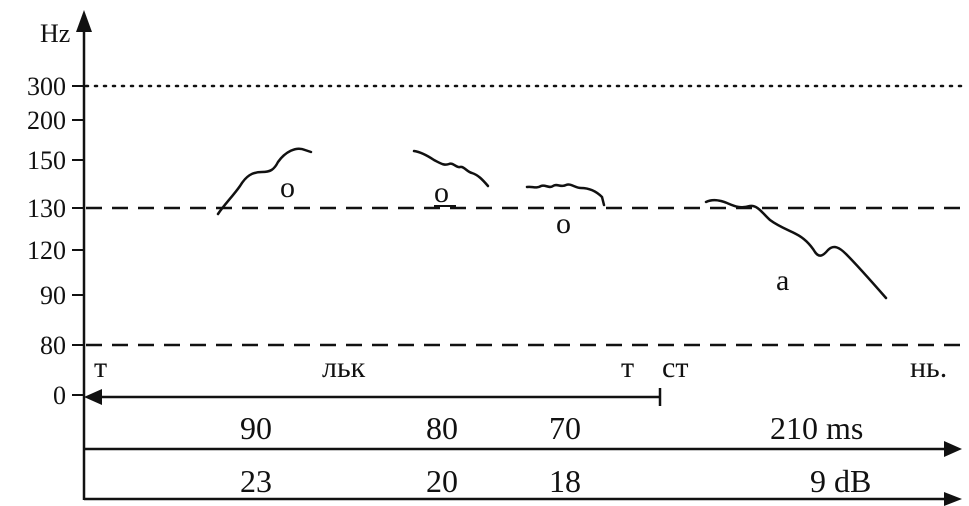  I want to click on duration-arrow-right-icon, so click(953, 449).